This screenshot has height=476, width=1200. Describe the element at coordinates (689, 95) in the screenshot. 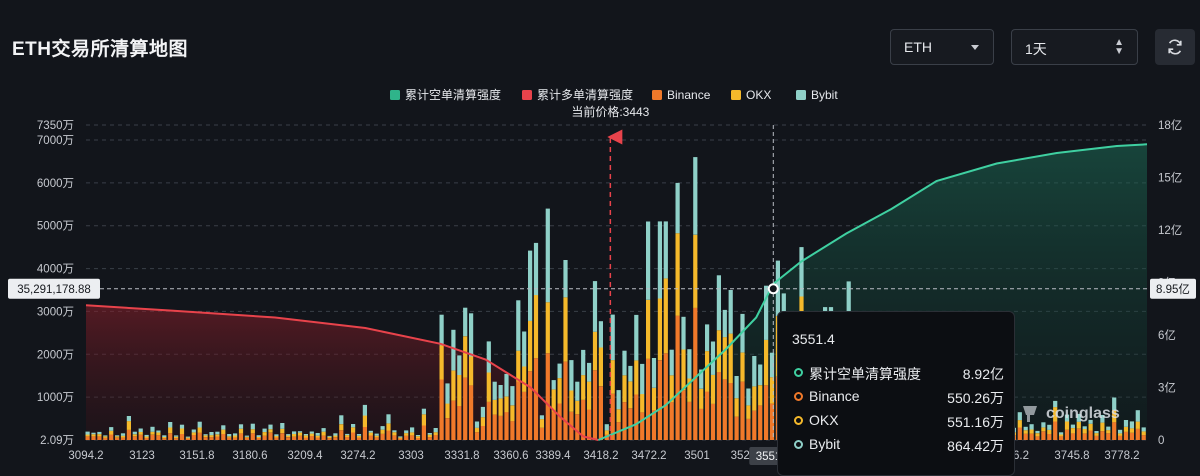

I see `legend-label: Binance` at that location.